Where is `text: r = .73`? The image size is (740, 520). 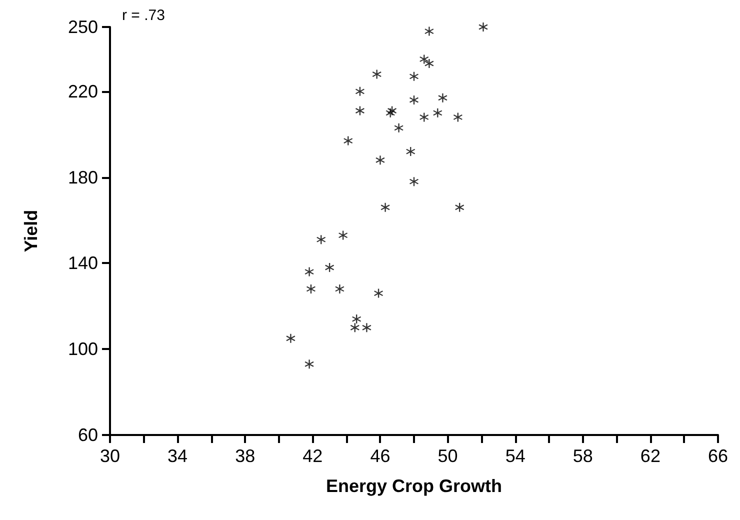
text: r = .73 is located at coordinates (143, 15).